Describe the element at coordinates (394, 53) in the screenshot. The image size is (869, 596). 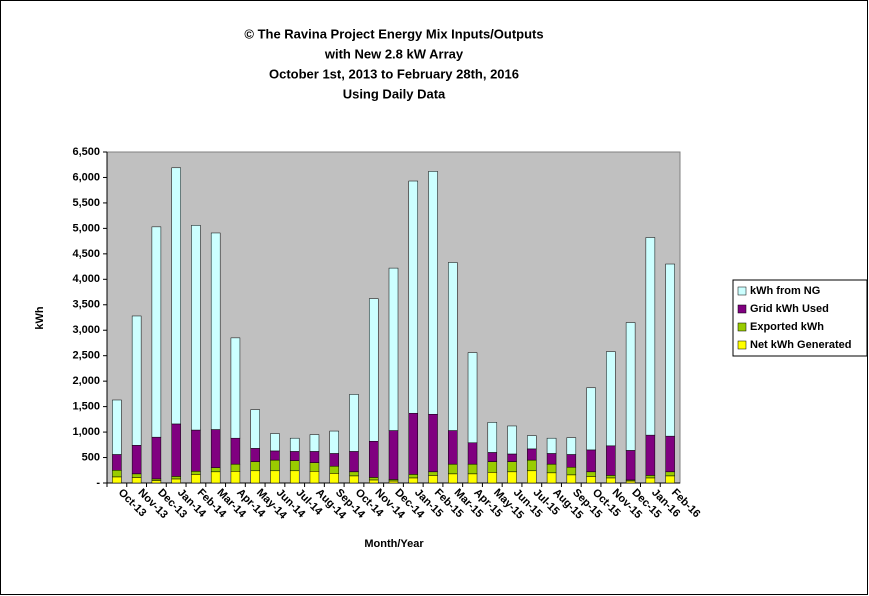
I see `chart-title: with New 2.8 kW Array` at that location.